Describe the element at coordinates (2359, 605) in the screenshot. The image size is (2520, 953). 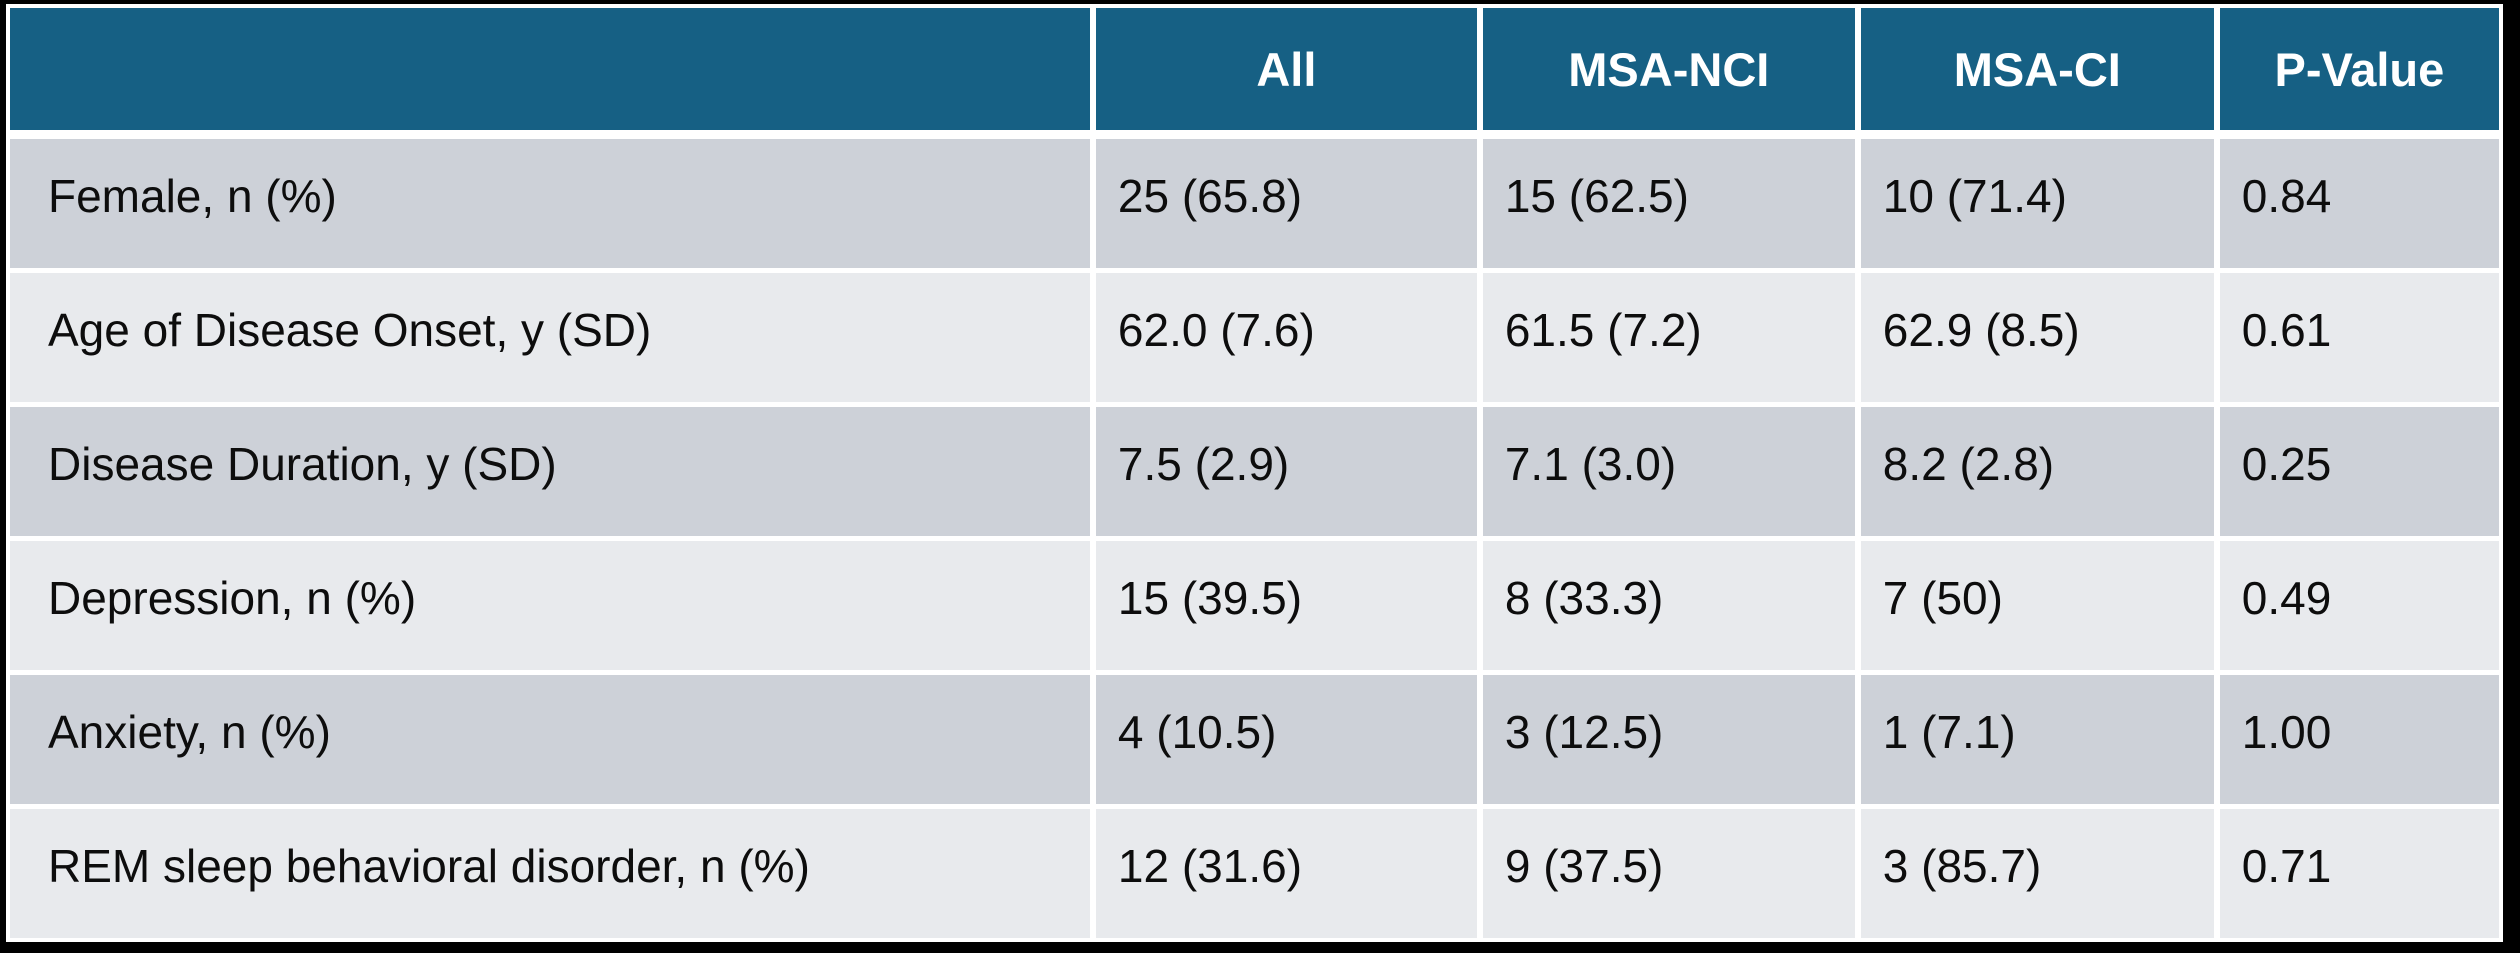
I see `cell-depression-p-value: 0.49` at that location.